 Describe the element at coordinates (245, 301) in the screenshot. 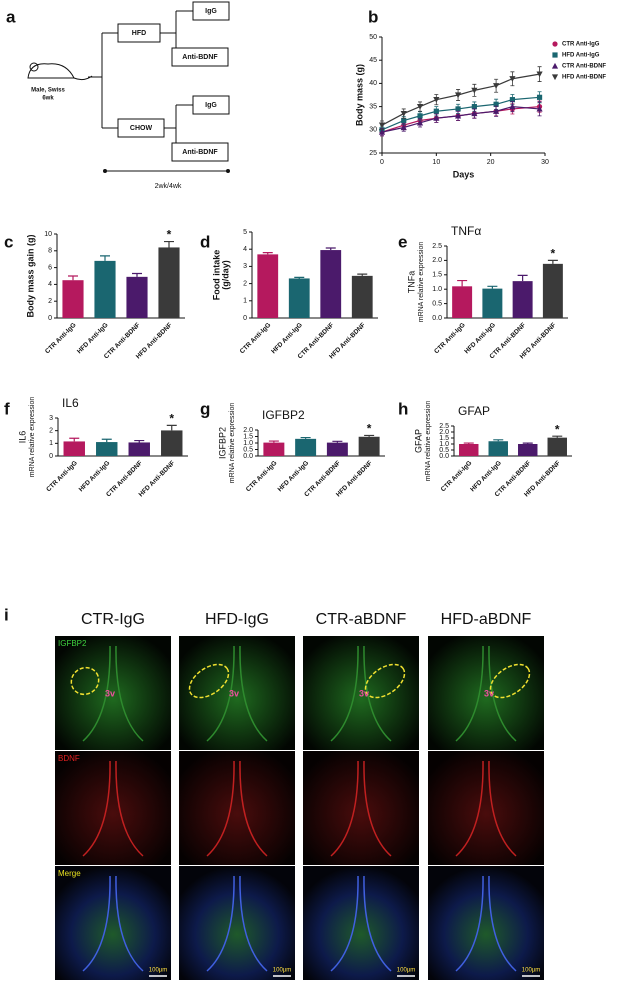

I see `y-tick-label: 1` at that location.